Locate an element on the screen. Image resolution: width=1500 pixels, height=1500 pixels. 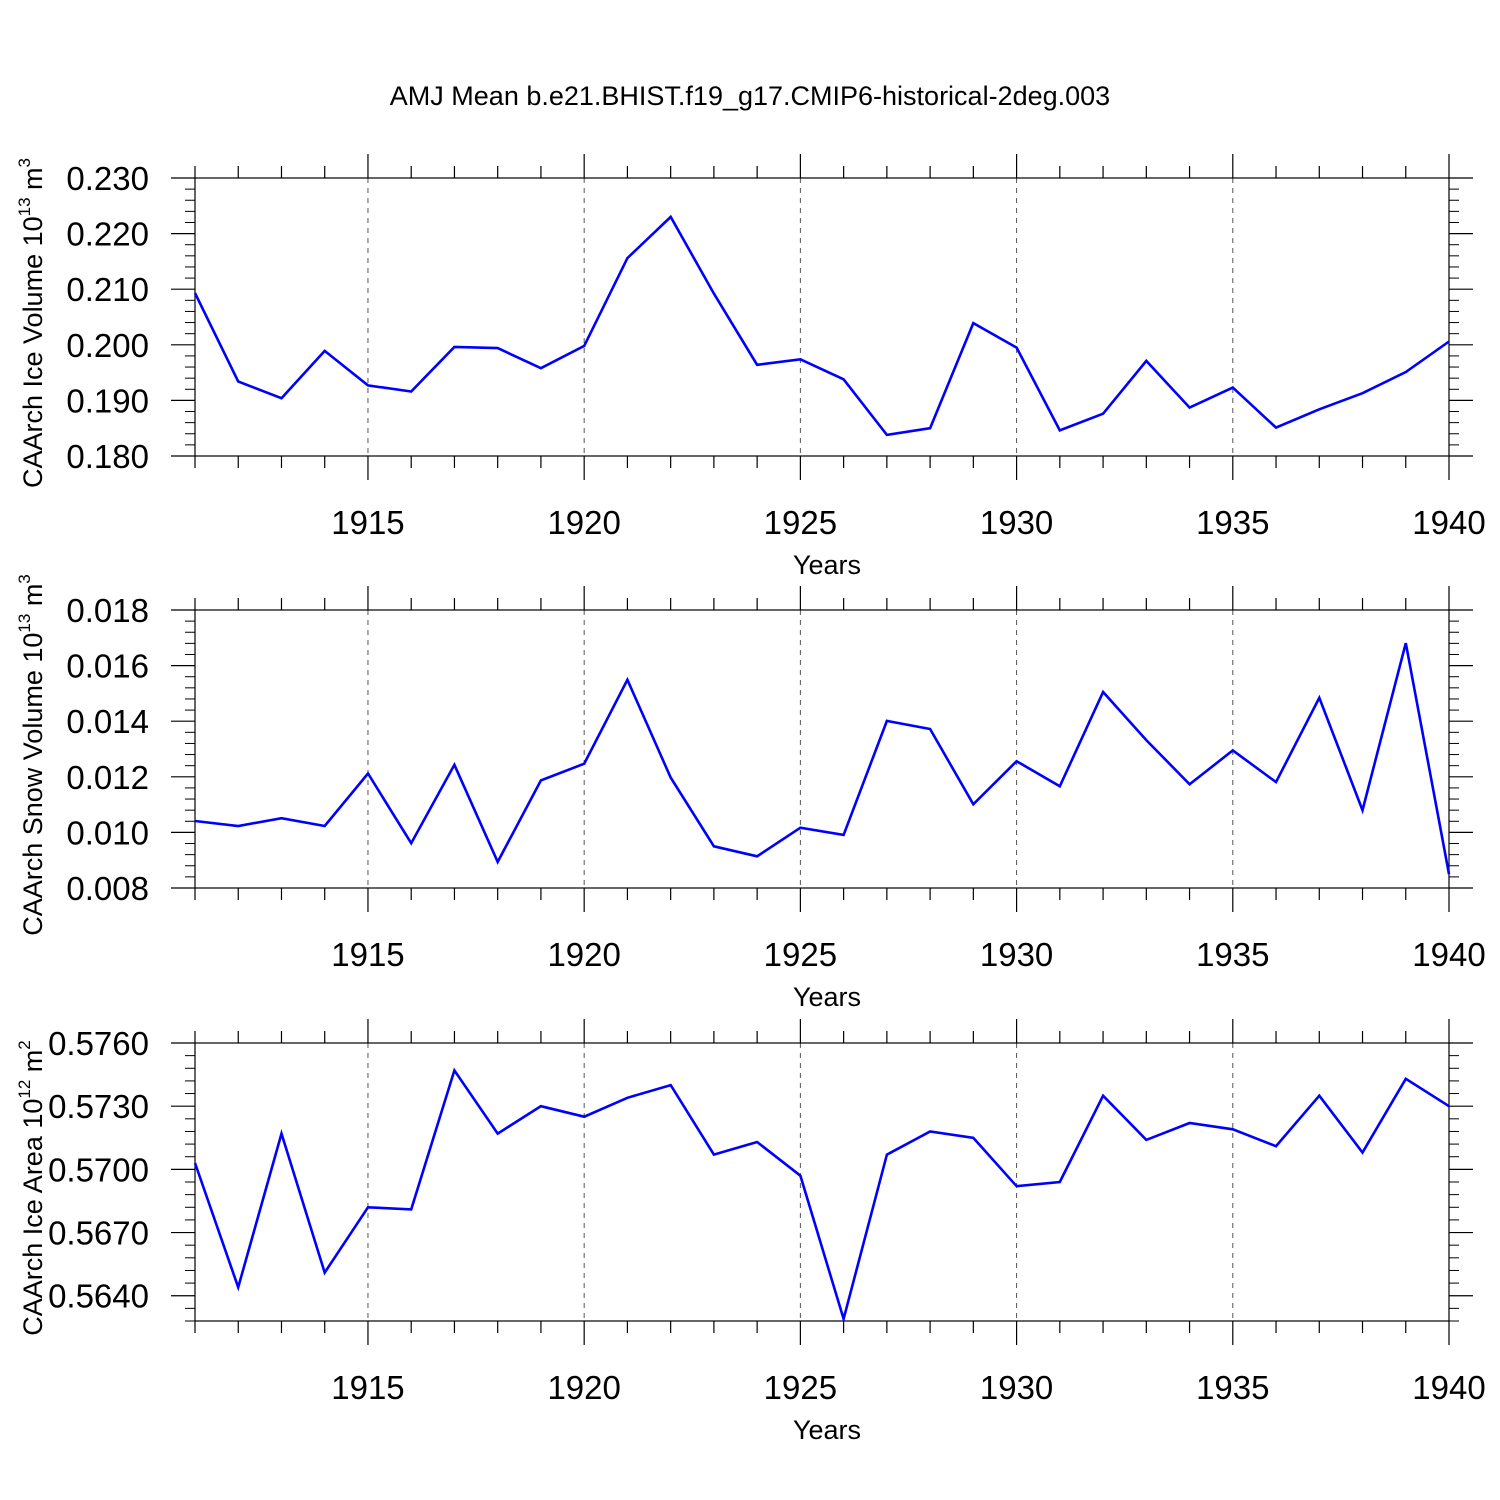
y-tick-label: 0.012 is located at coordinates (107, 777).